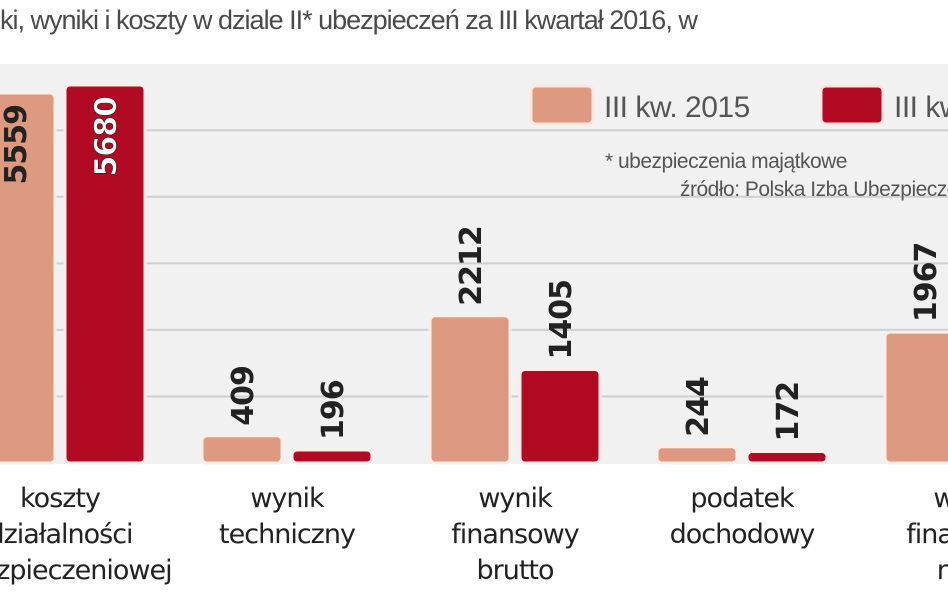  I want to click on legend-label-2015: III kw. 2015, so click(677, 107).